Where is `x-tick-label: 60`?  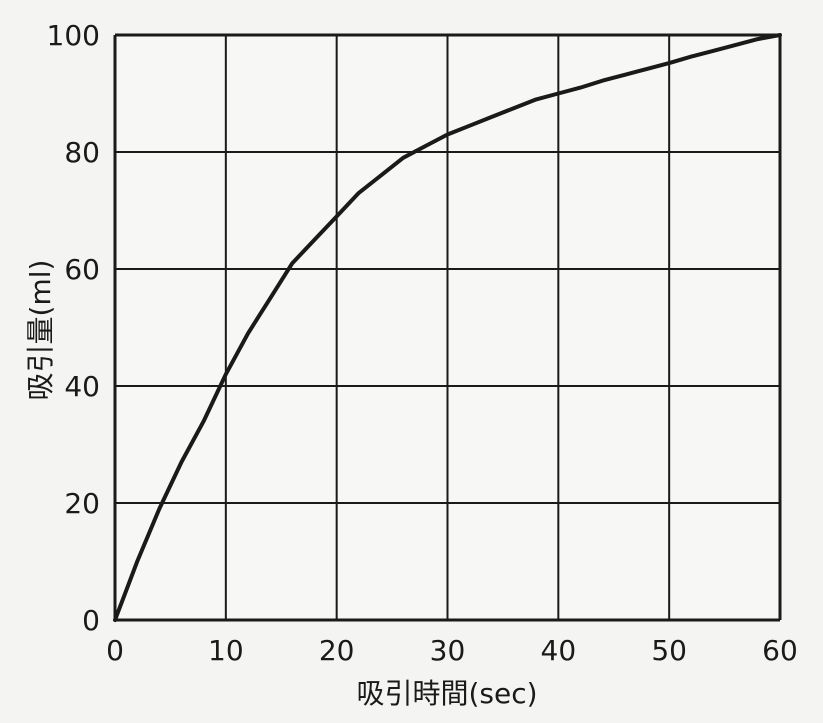 x-tick-label: 60 is located at coordinates (780, 650).